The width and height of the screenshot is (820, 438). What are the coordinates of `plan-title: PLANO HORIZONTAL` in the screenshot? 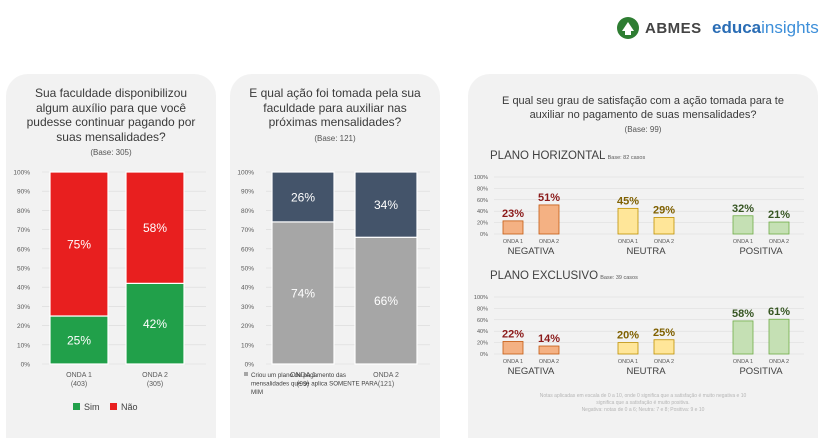 It's located at (548, 156).